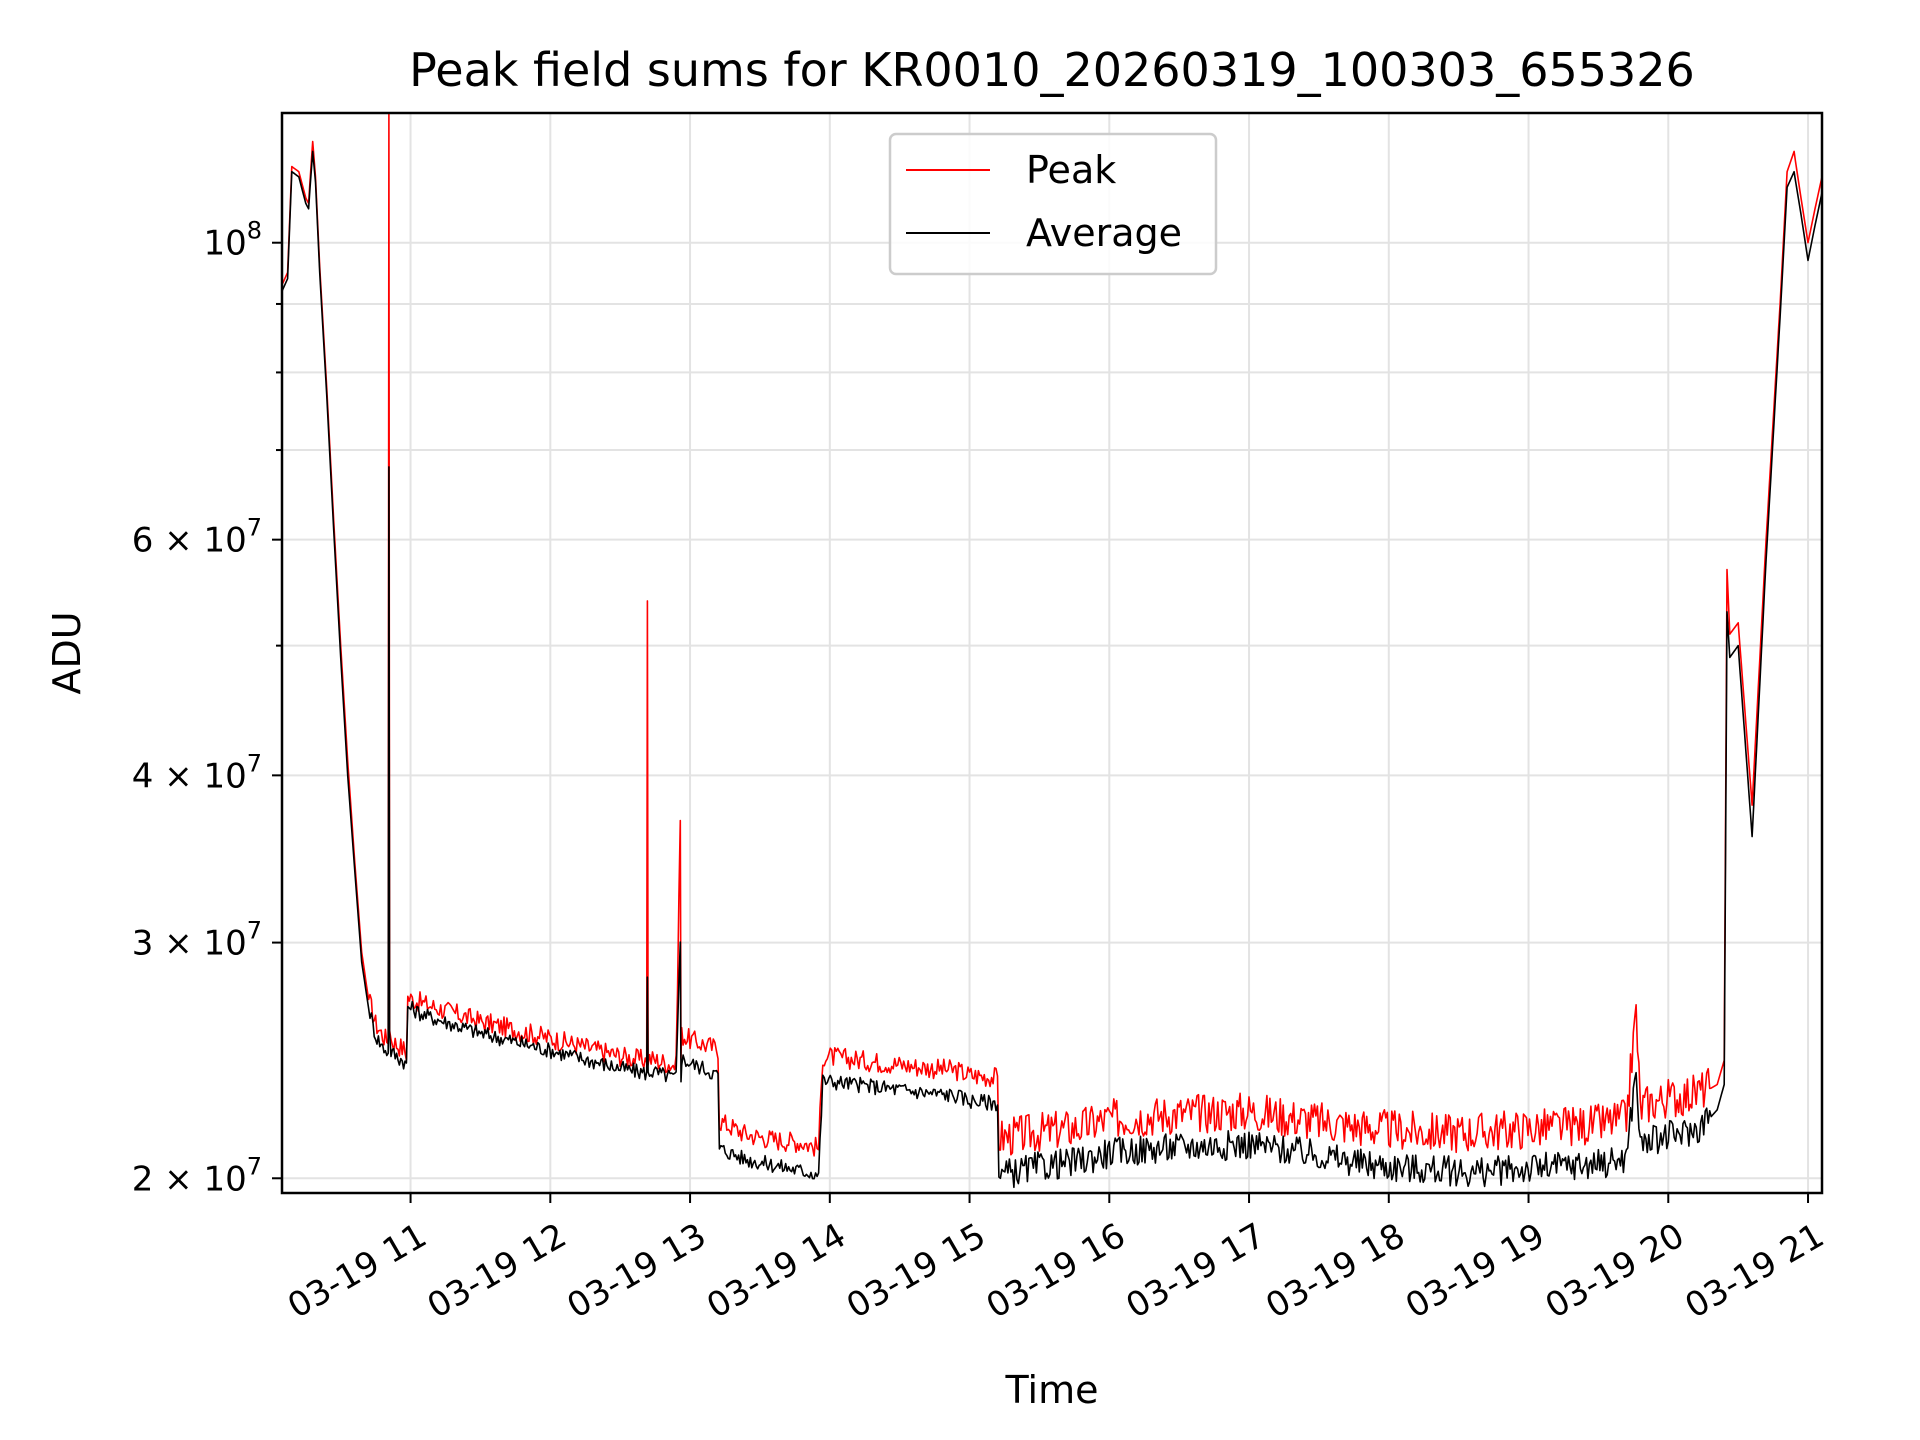  What do you see at coordinates (197, 537) in the screenshot?
I see `y-tick-label: 6 × 107` at bounding box center [197, 537].